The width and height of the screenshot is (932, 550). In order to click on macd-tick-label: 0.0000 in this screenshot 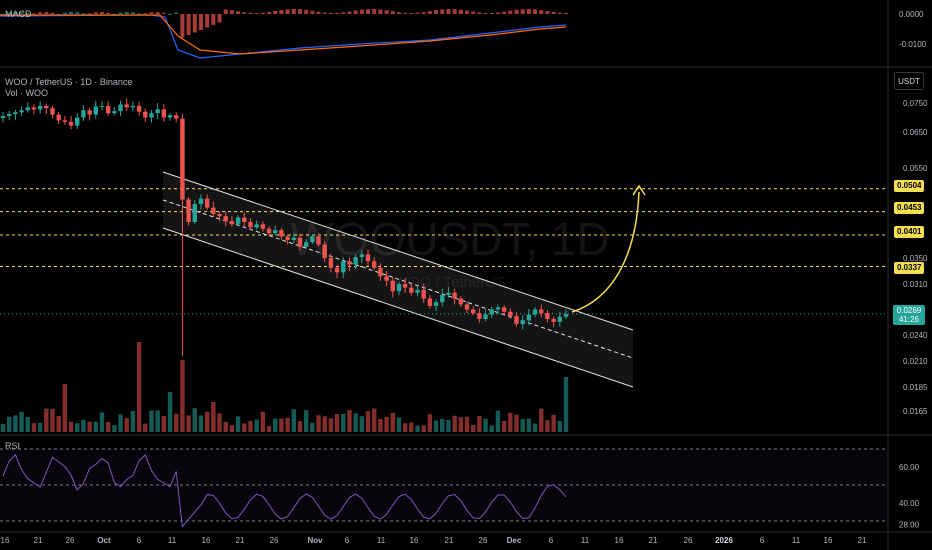, I will do `click(911, 14)`.